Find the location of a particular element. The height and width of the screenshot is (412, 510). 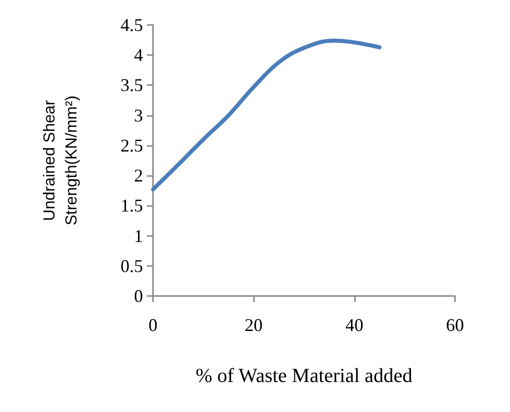

y-tick-label: 3.5 is located at coordinates (131, 85).